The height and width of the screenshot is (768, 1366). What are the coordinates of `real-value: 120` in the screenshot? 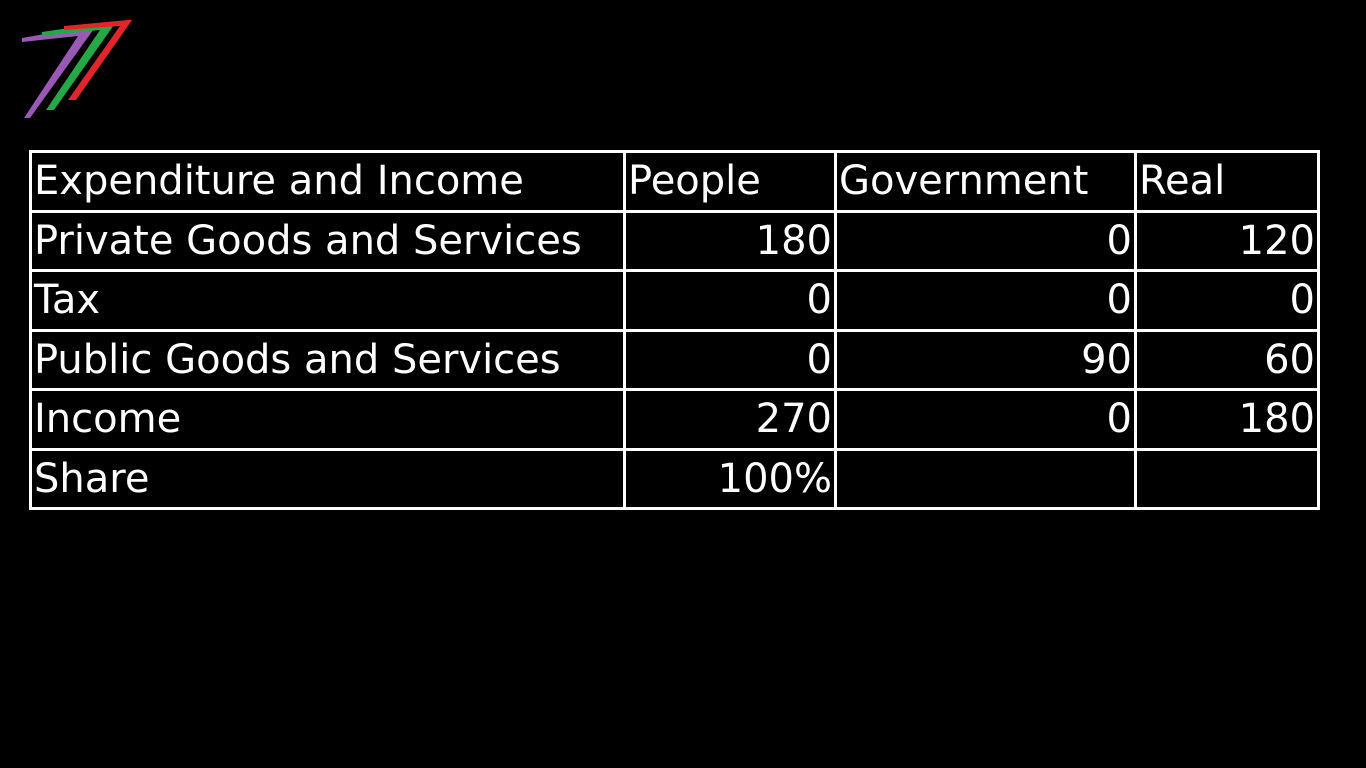 It's located at (1227, 240).